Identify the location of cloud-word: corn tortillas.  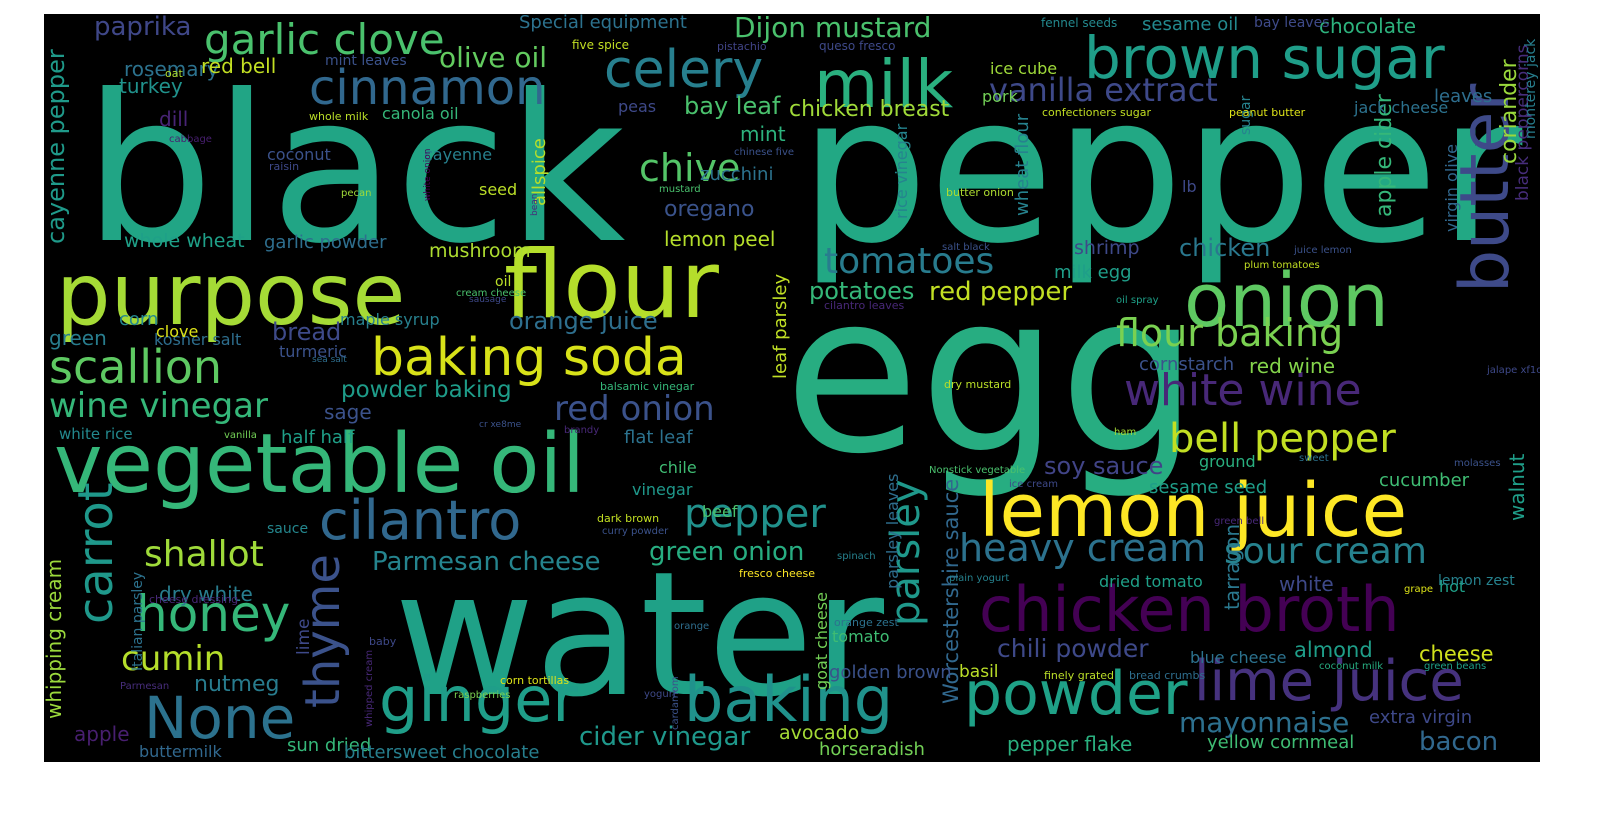
(535, 680).